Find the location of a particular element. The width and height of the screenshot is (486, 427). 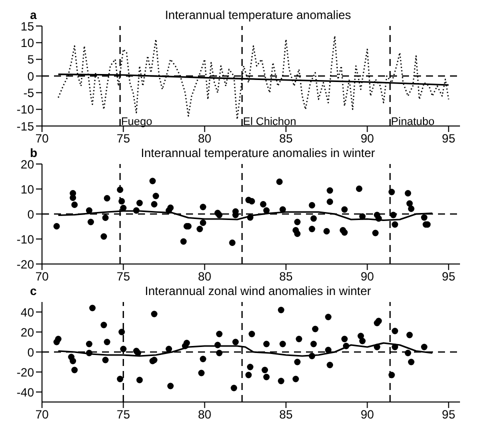

chart-title: Interannual temperature anomalies is located at coordinates (258, 15).